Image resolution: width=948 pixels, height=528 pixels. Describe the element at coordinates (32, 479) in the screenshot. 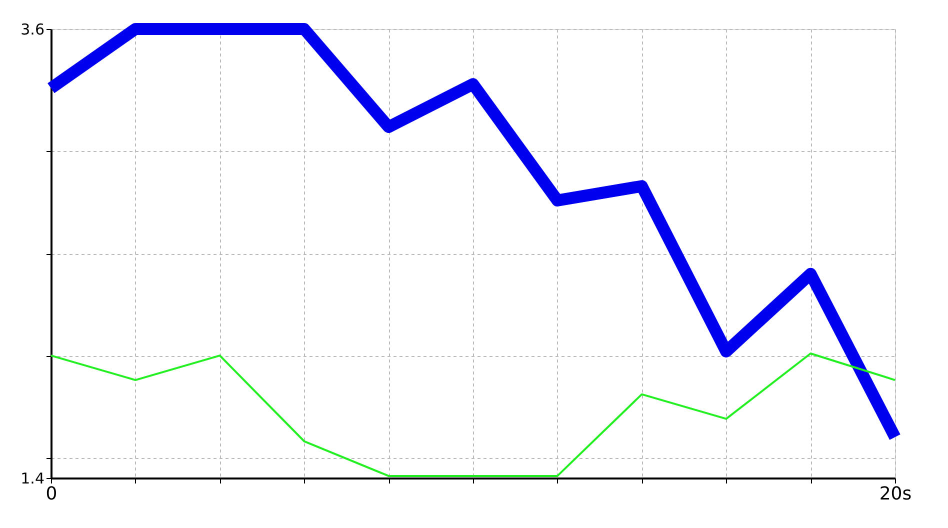

I see `y-tick-label: 1.4` at that location.